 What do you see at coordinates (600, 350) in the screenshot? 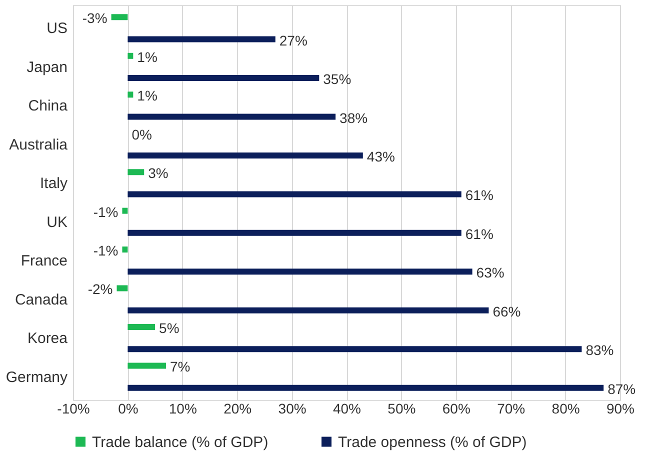
I see `data-label: 83%` at bounding box center [600, 350].